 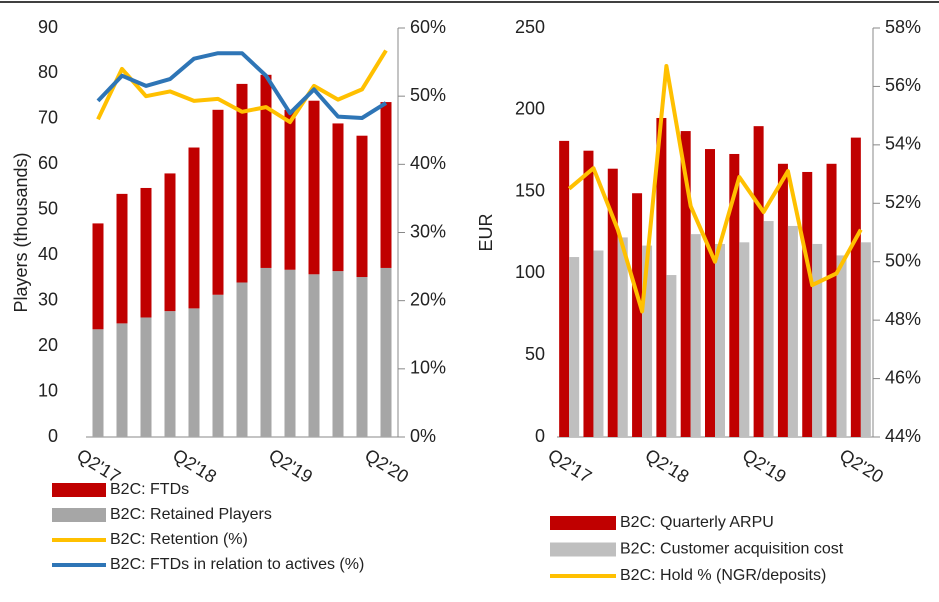 What do you see at coordinates (179, 539) in the screenshot?
I see `legend-label: B2C: Retention (%)` at bounding box center [179, 539].